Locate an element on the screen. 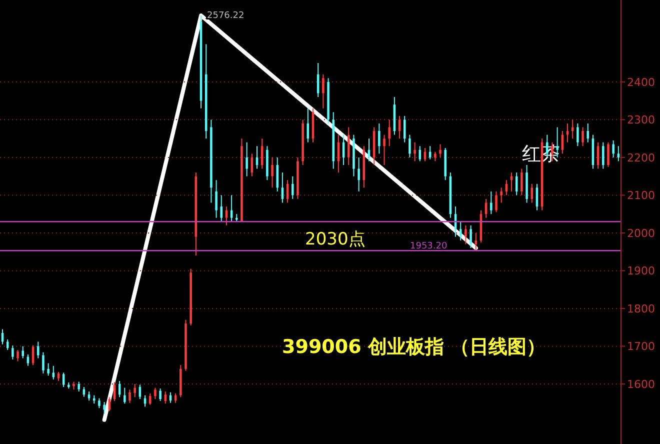  y-tick-label: 1900 is located at coordinates (641, 271).